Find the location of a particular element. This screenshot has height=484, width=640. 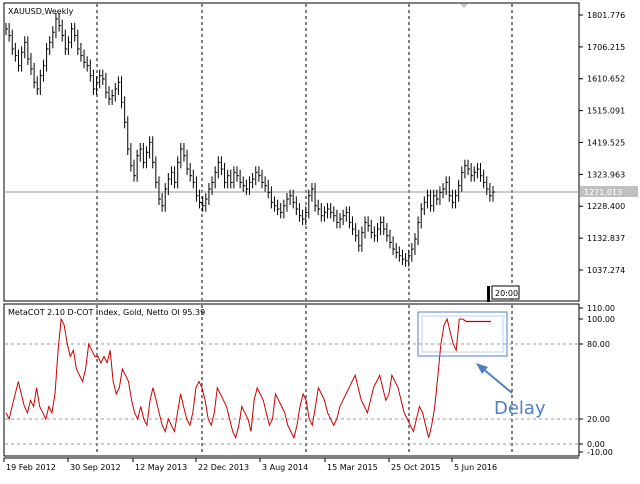

cot-flat-line is located at coordinates (476, 320).